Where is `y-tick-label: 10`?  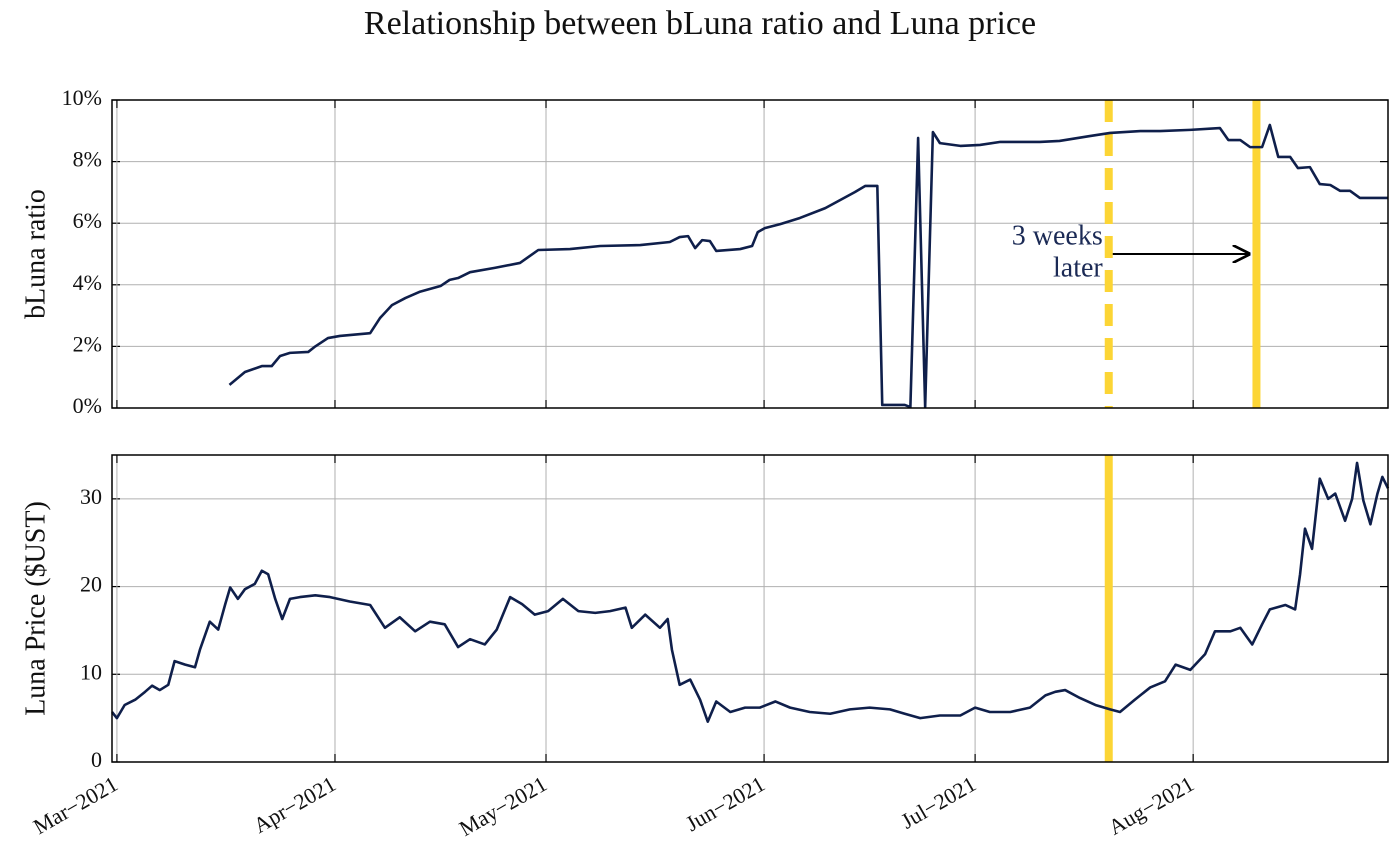 y-tick-label: 10 is located at coordinates (91, 671).